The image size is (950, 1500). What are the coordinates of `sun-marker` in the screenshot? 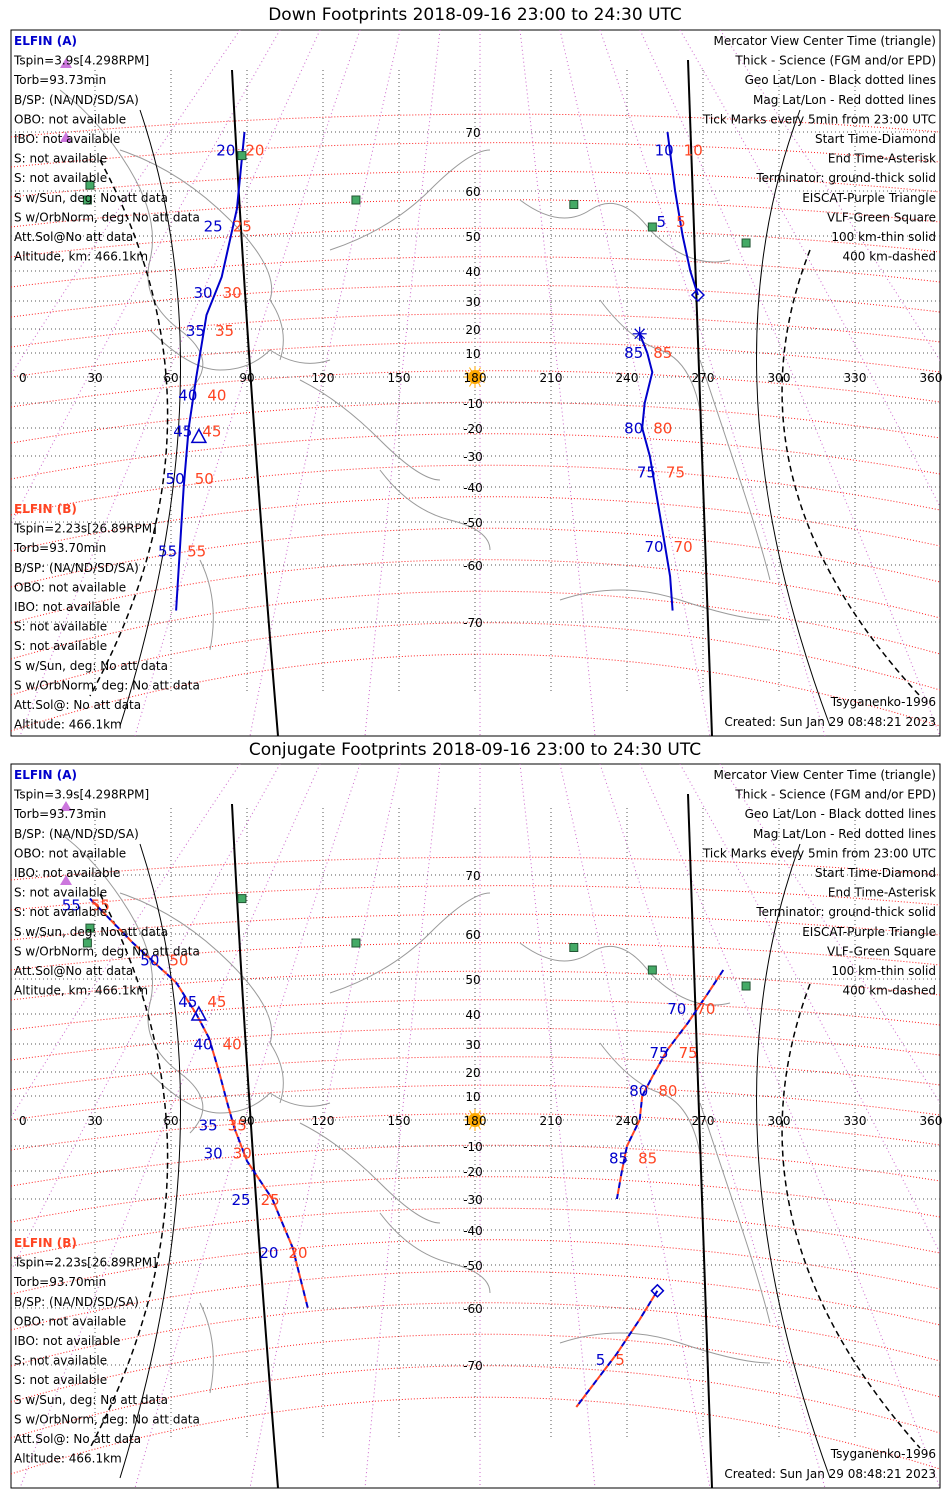 It's located at (475, 1120).